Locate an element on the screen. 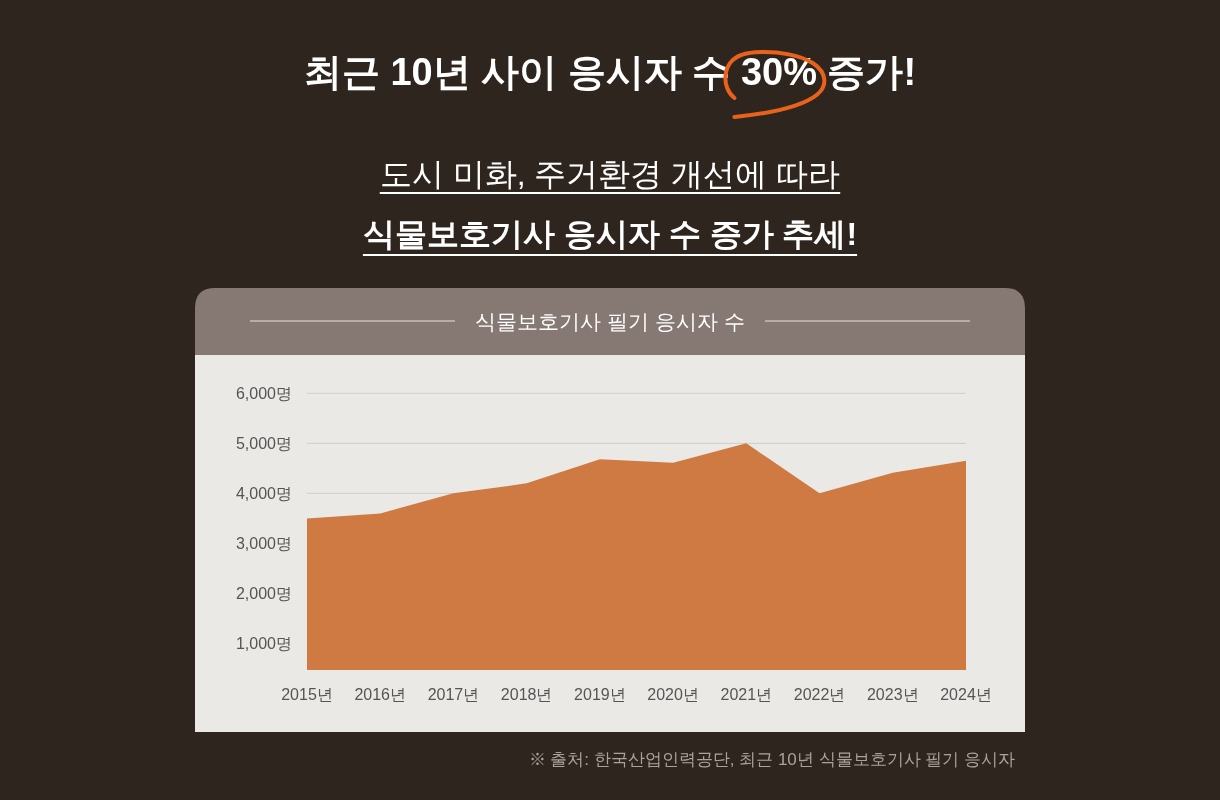 The image size is (1220, 800). y-tick-label: 2,000명 is located at coordinates (263, 594).